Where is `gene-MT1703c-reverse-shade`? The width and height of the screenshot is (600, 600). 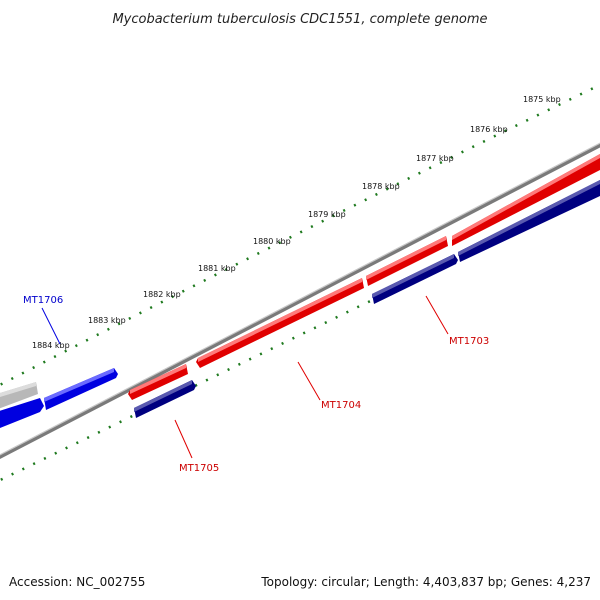 gene-MT1703c-reverse-shade is located at coordinates (413, 276).